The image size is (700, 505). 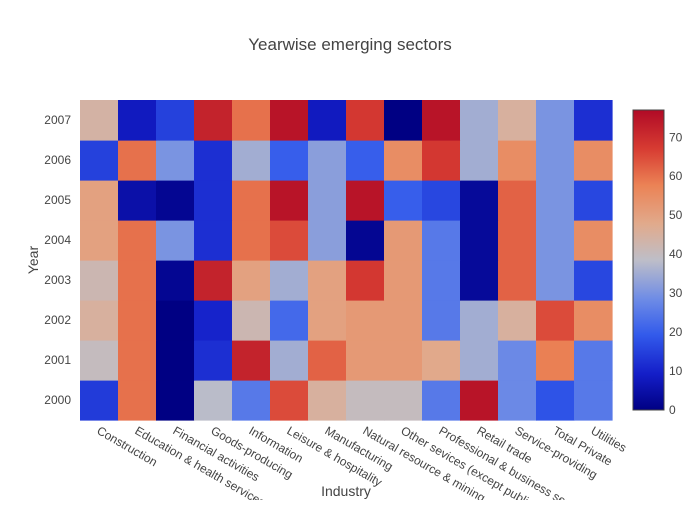 I want to click on y-tick-label: 2006, so click(x=57, y=160).